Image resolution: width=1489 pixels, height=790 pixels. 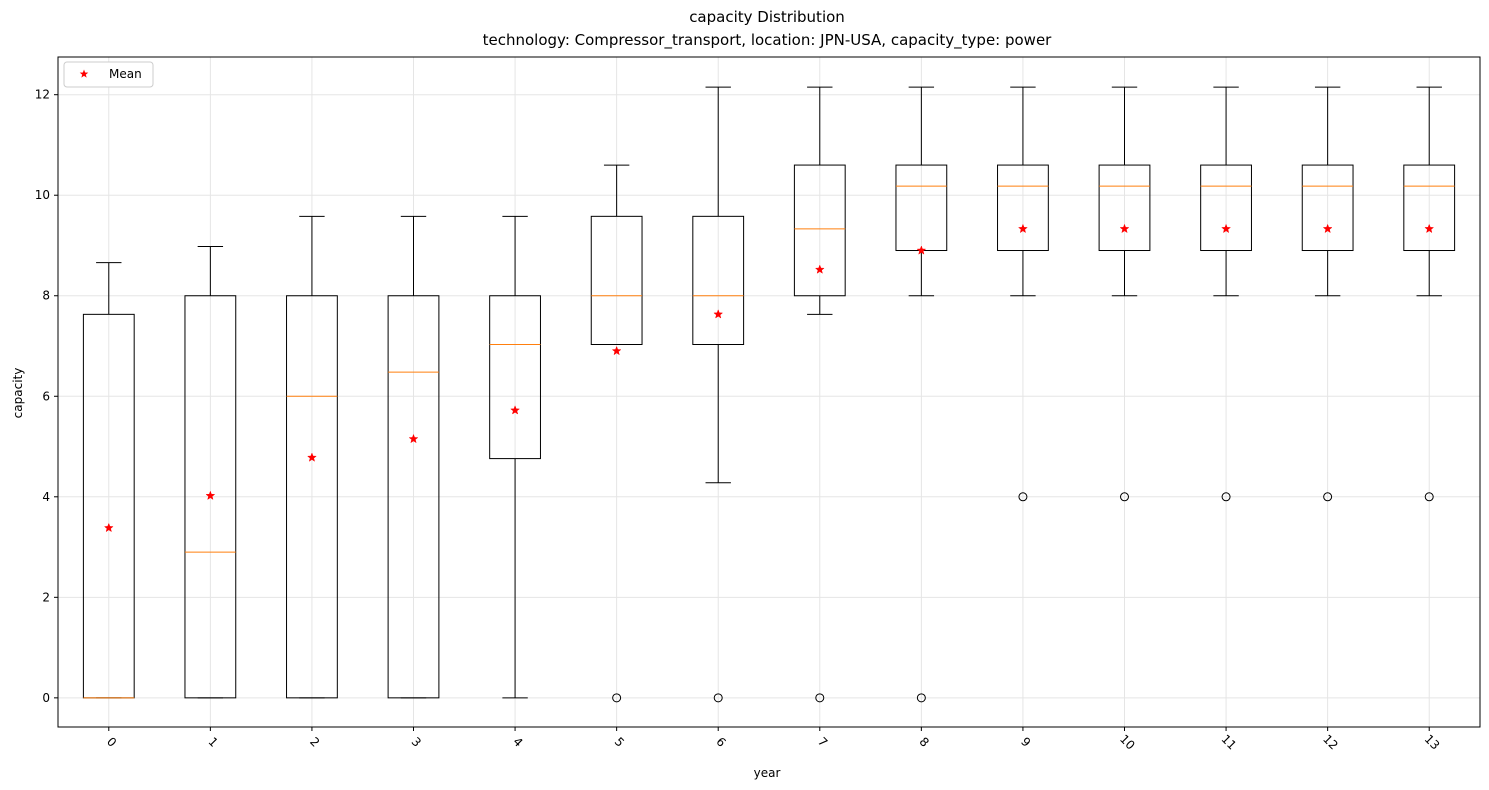 I want to click on x-tick-label: 5, so click(x=619, y=742).